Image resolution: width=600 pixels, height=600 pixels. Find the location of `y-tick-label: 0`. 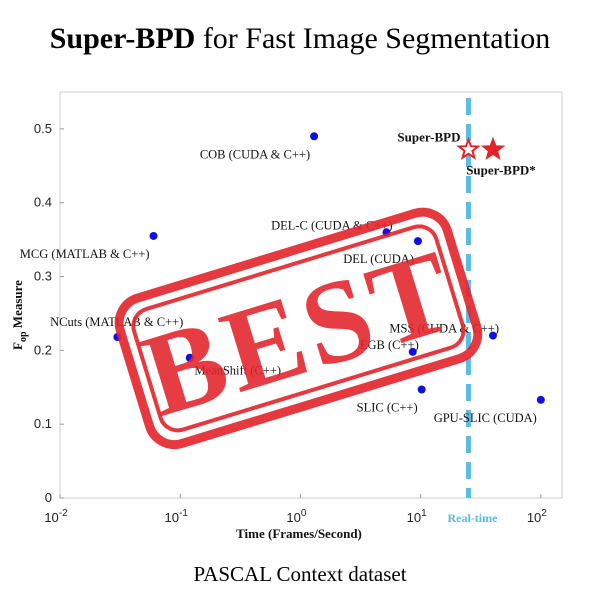

y-tick-label: 0 is located at coordinates (48, 497).